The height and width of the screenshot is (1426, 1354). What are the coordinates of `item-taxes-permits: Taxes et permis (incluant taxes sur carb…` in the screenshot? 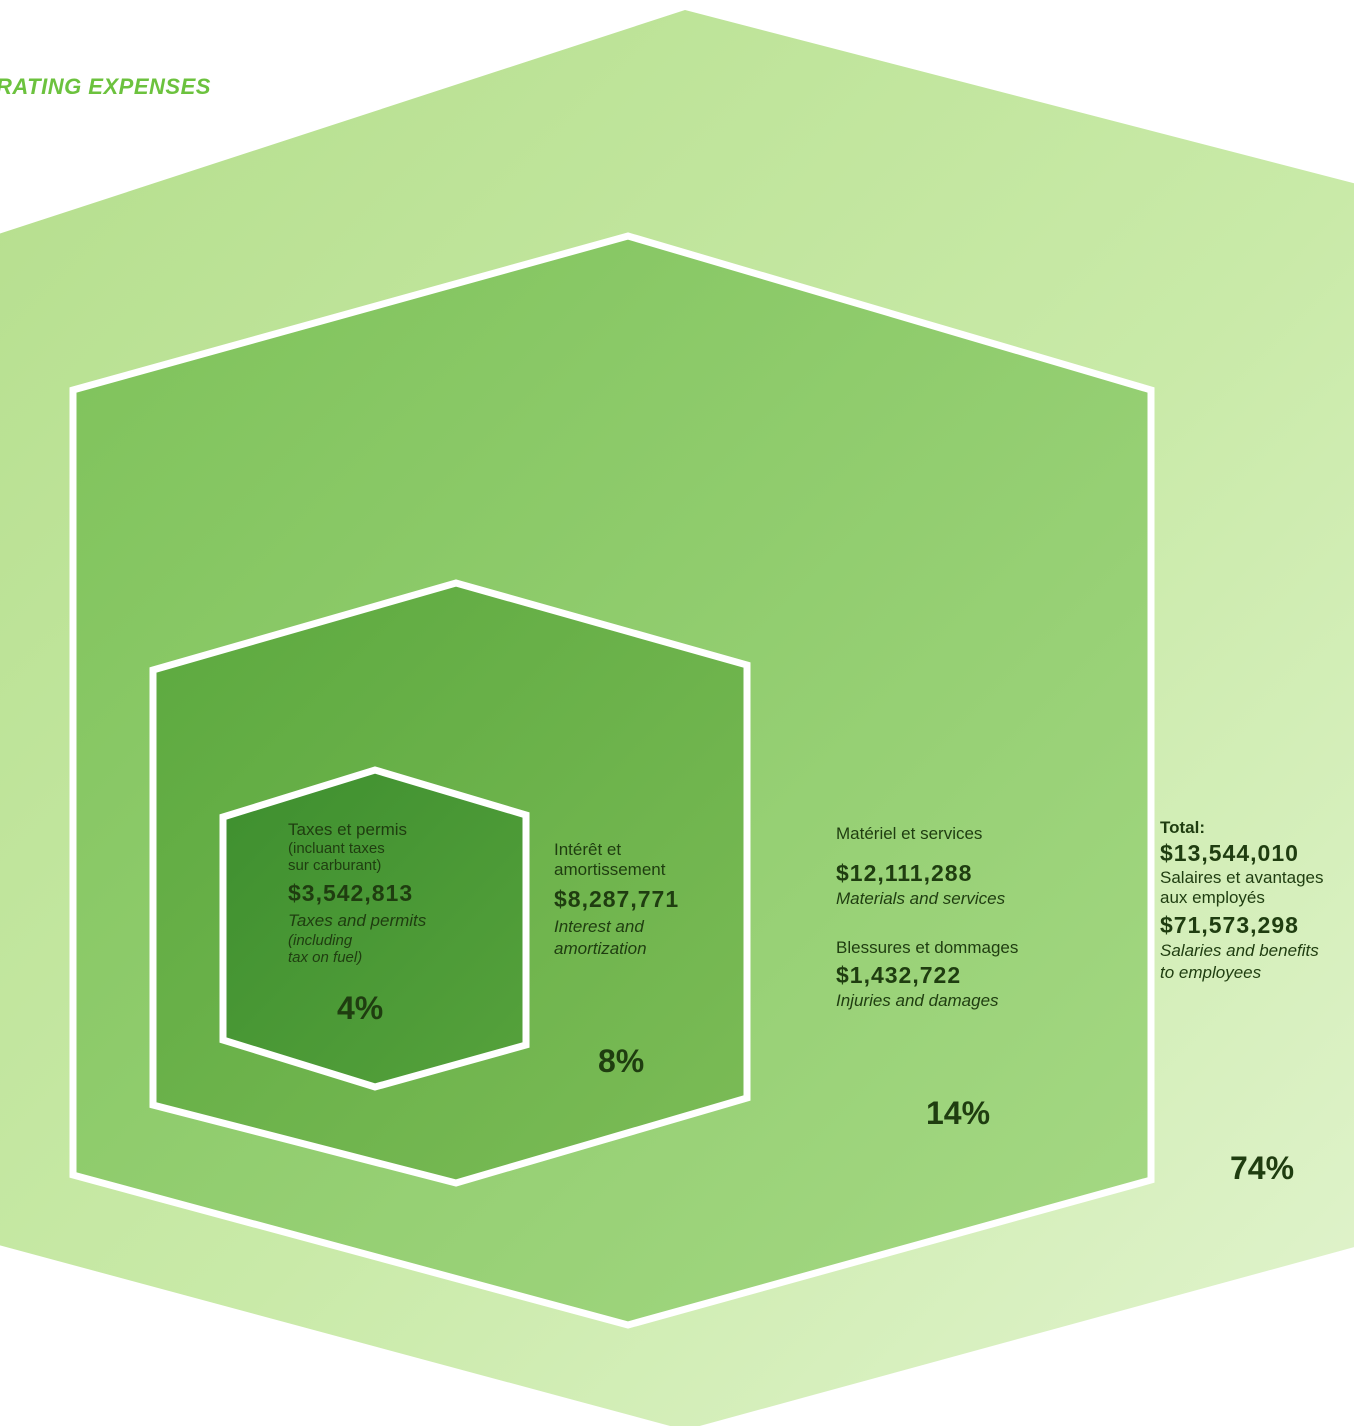 It's located at (357, 893).